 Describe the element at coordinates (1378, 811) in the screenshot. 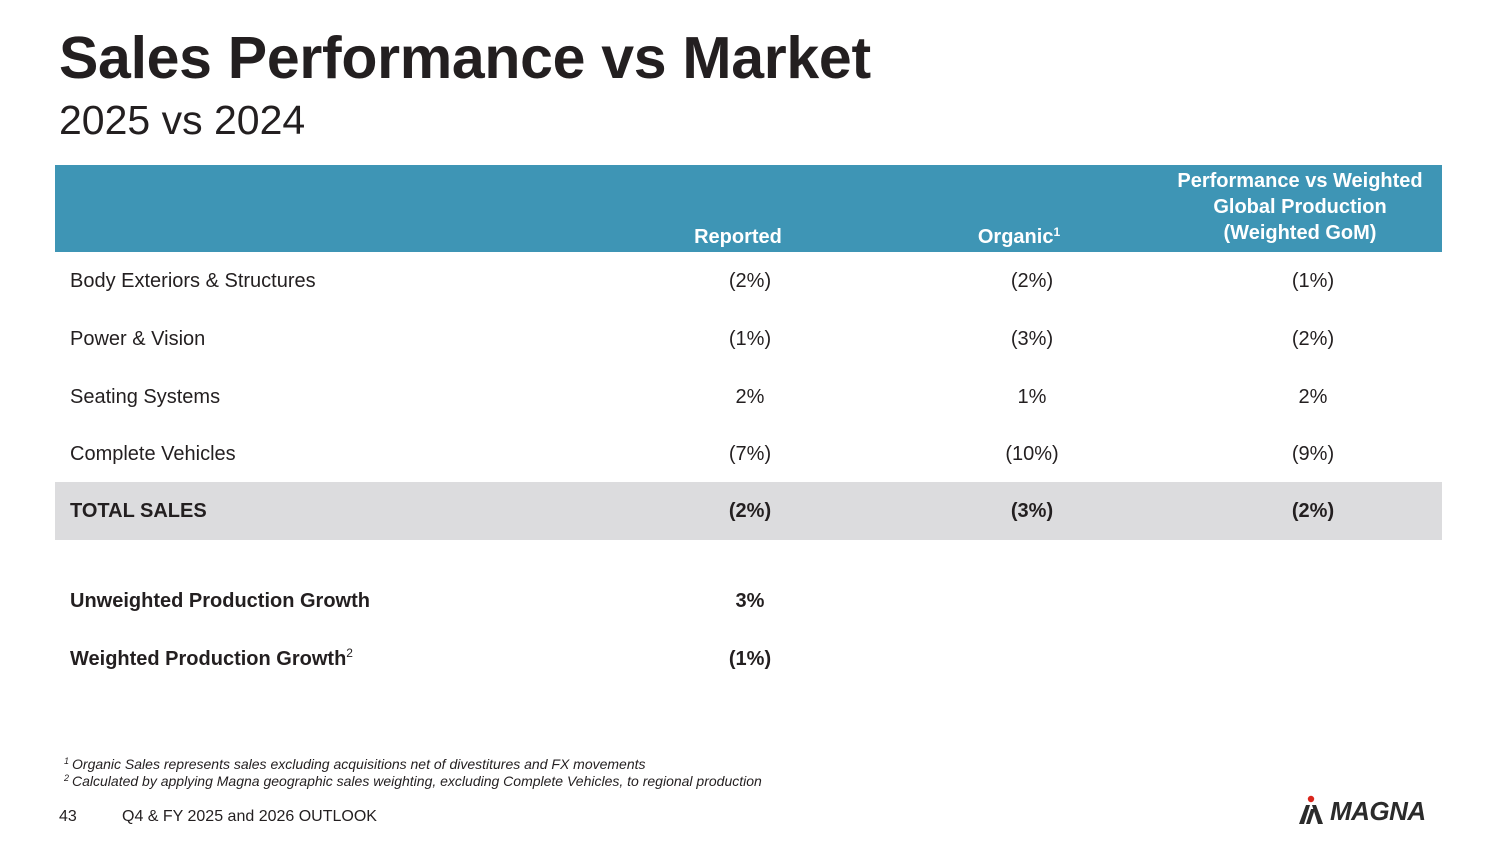

I see `magna-logo-text: MAGNA` at that location.